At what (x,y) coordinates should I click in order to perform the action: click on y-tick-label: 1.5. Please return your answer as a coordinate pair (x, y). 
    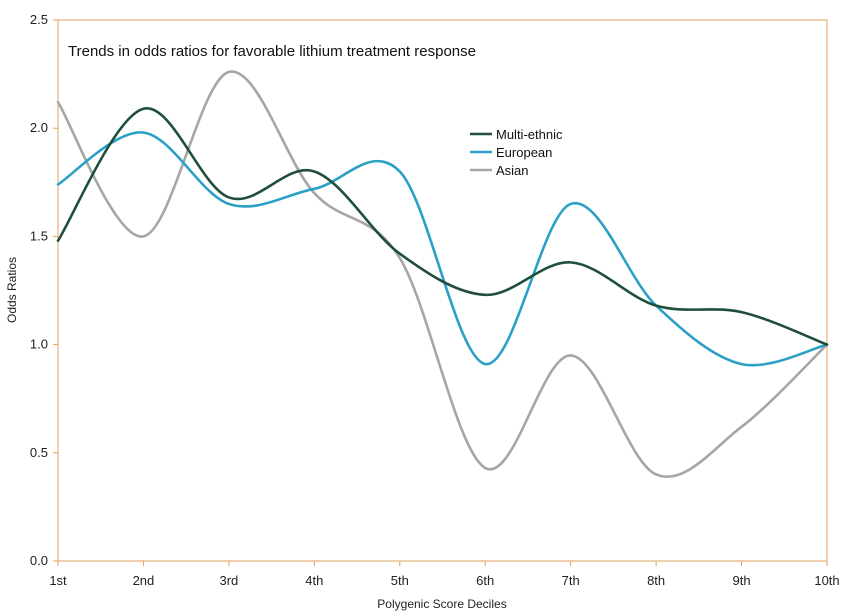
    Looking at the image, I should click on (39, 235).